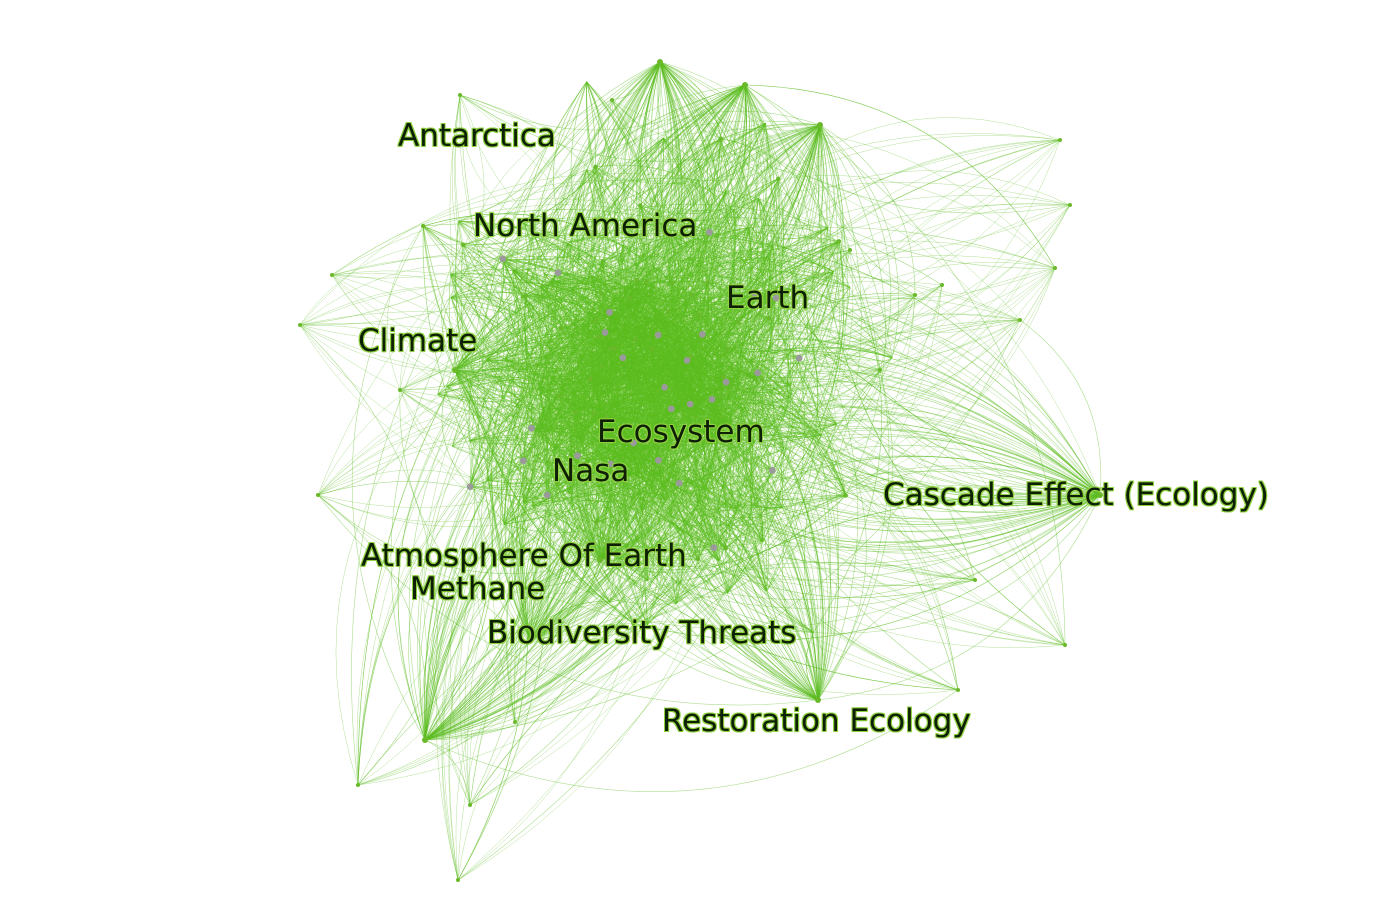 Image resolution: width=1400 pixels, height=918 pixels. What do you see at coordinates (681, 432) in the screenshot?
I see `label-ecosystem: Ecosystem` at bounding box center [681, 432].